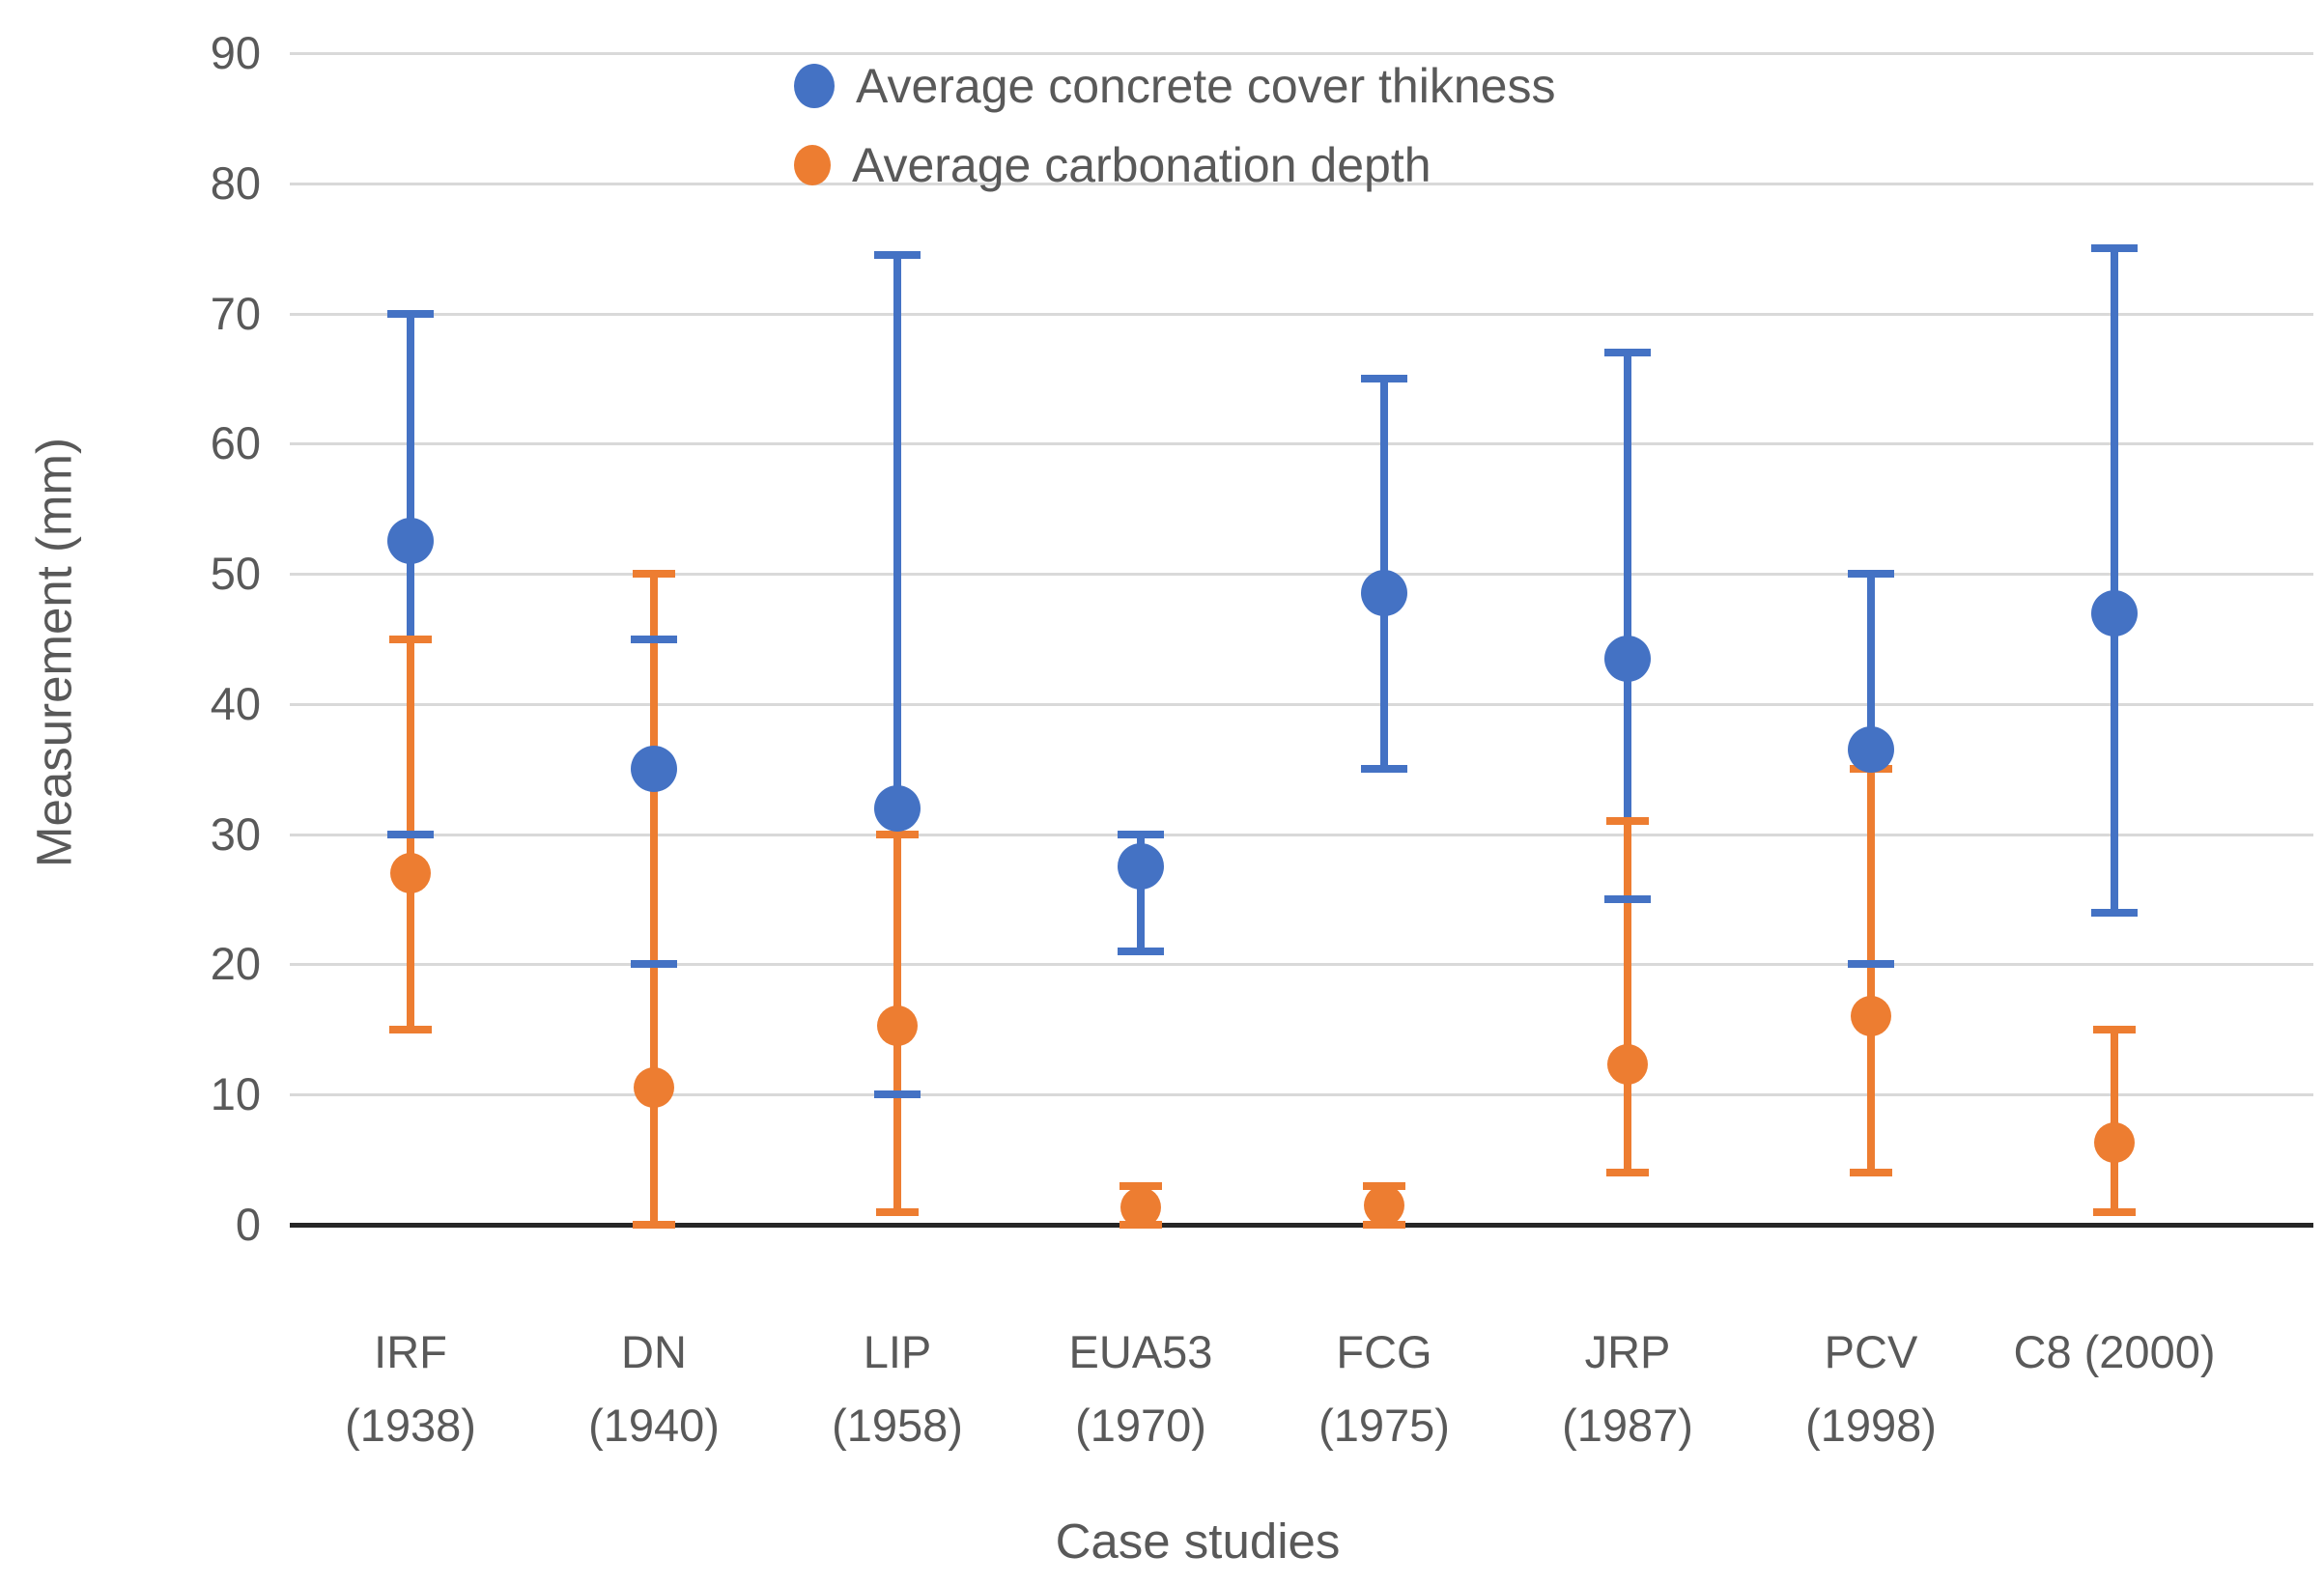 The image size is (2324, 1585). Describe the element at coordinates (812, 165) in the screenshot. I see `legend-marker-orange-icon` at that location.